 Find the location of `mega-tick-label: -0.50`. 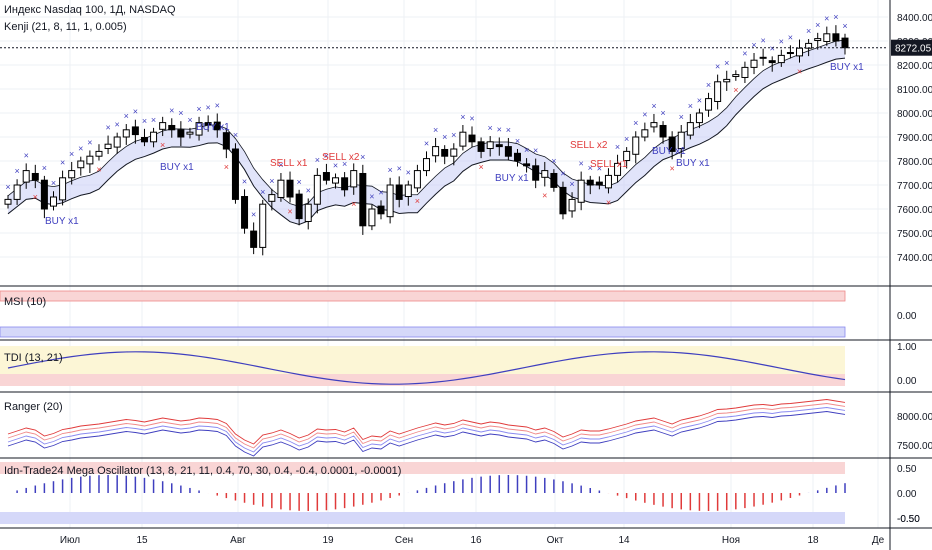

mega-tick-label: -0.50 is located at coordinates (908, 519).